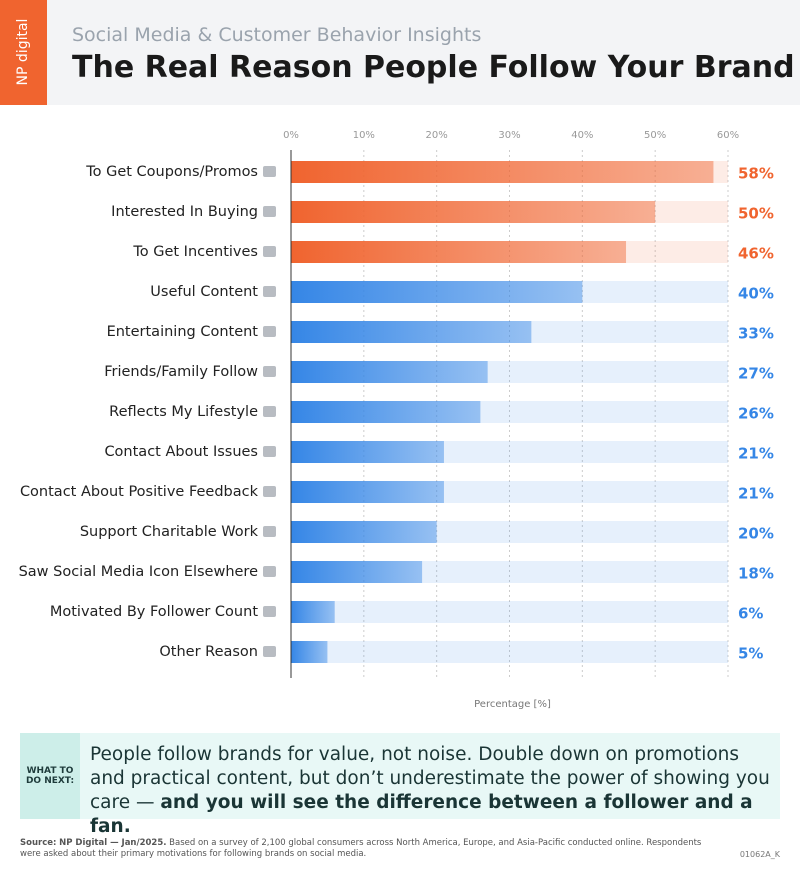 Image resolution: width=800 pixels, height=873 pixels. What do you see at coordinates (756, 414) in the screenshot?
I see `value-label: 26%` at bounding box center [756, 414].